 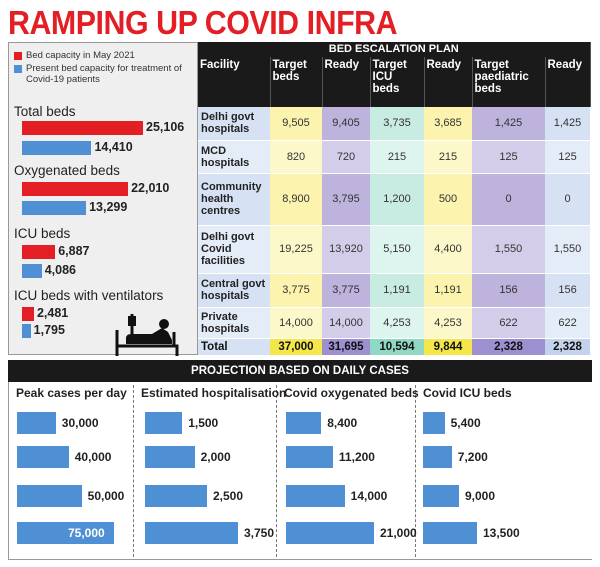 I want to click on bar-value: 1,795, so click(x=49, y=330).